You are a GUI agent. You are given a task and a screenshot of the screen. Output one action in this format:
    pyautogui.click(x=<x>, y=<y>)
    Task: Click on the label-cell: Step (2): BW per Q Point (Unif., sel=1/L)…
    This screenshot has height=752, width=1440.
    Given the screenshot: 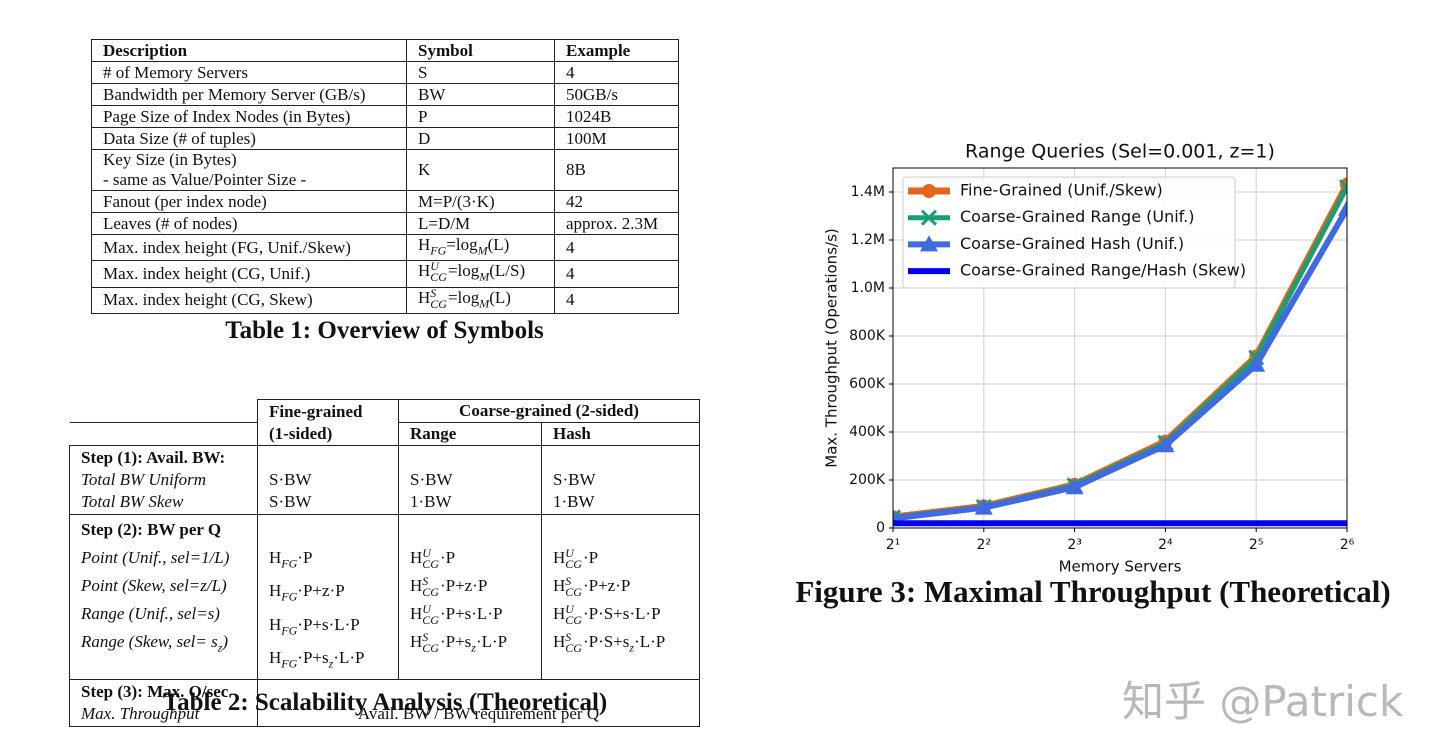 What is the action you would take?
    pyautogui.click(x=163, y=597)
    